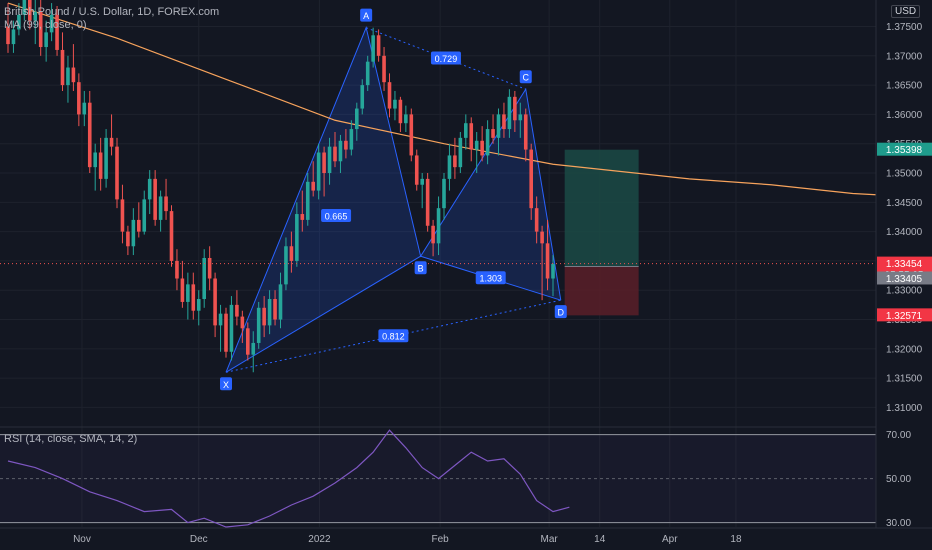  I want to click on ratio-label: 0.665, so click(336, 216).